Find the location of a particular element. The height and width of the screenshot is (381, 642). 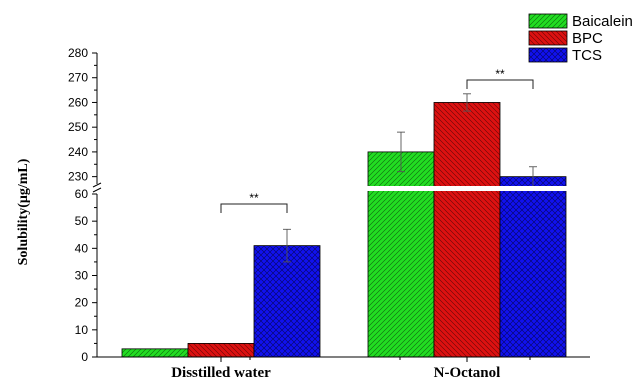

y-tick-label: 270 is located at coordinates (78, 78).